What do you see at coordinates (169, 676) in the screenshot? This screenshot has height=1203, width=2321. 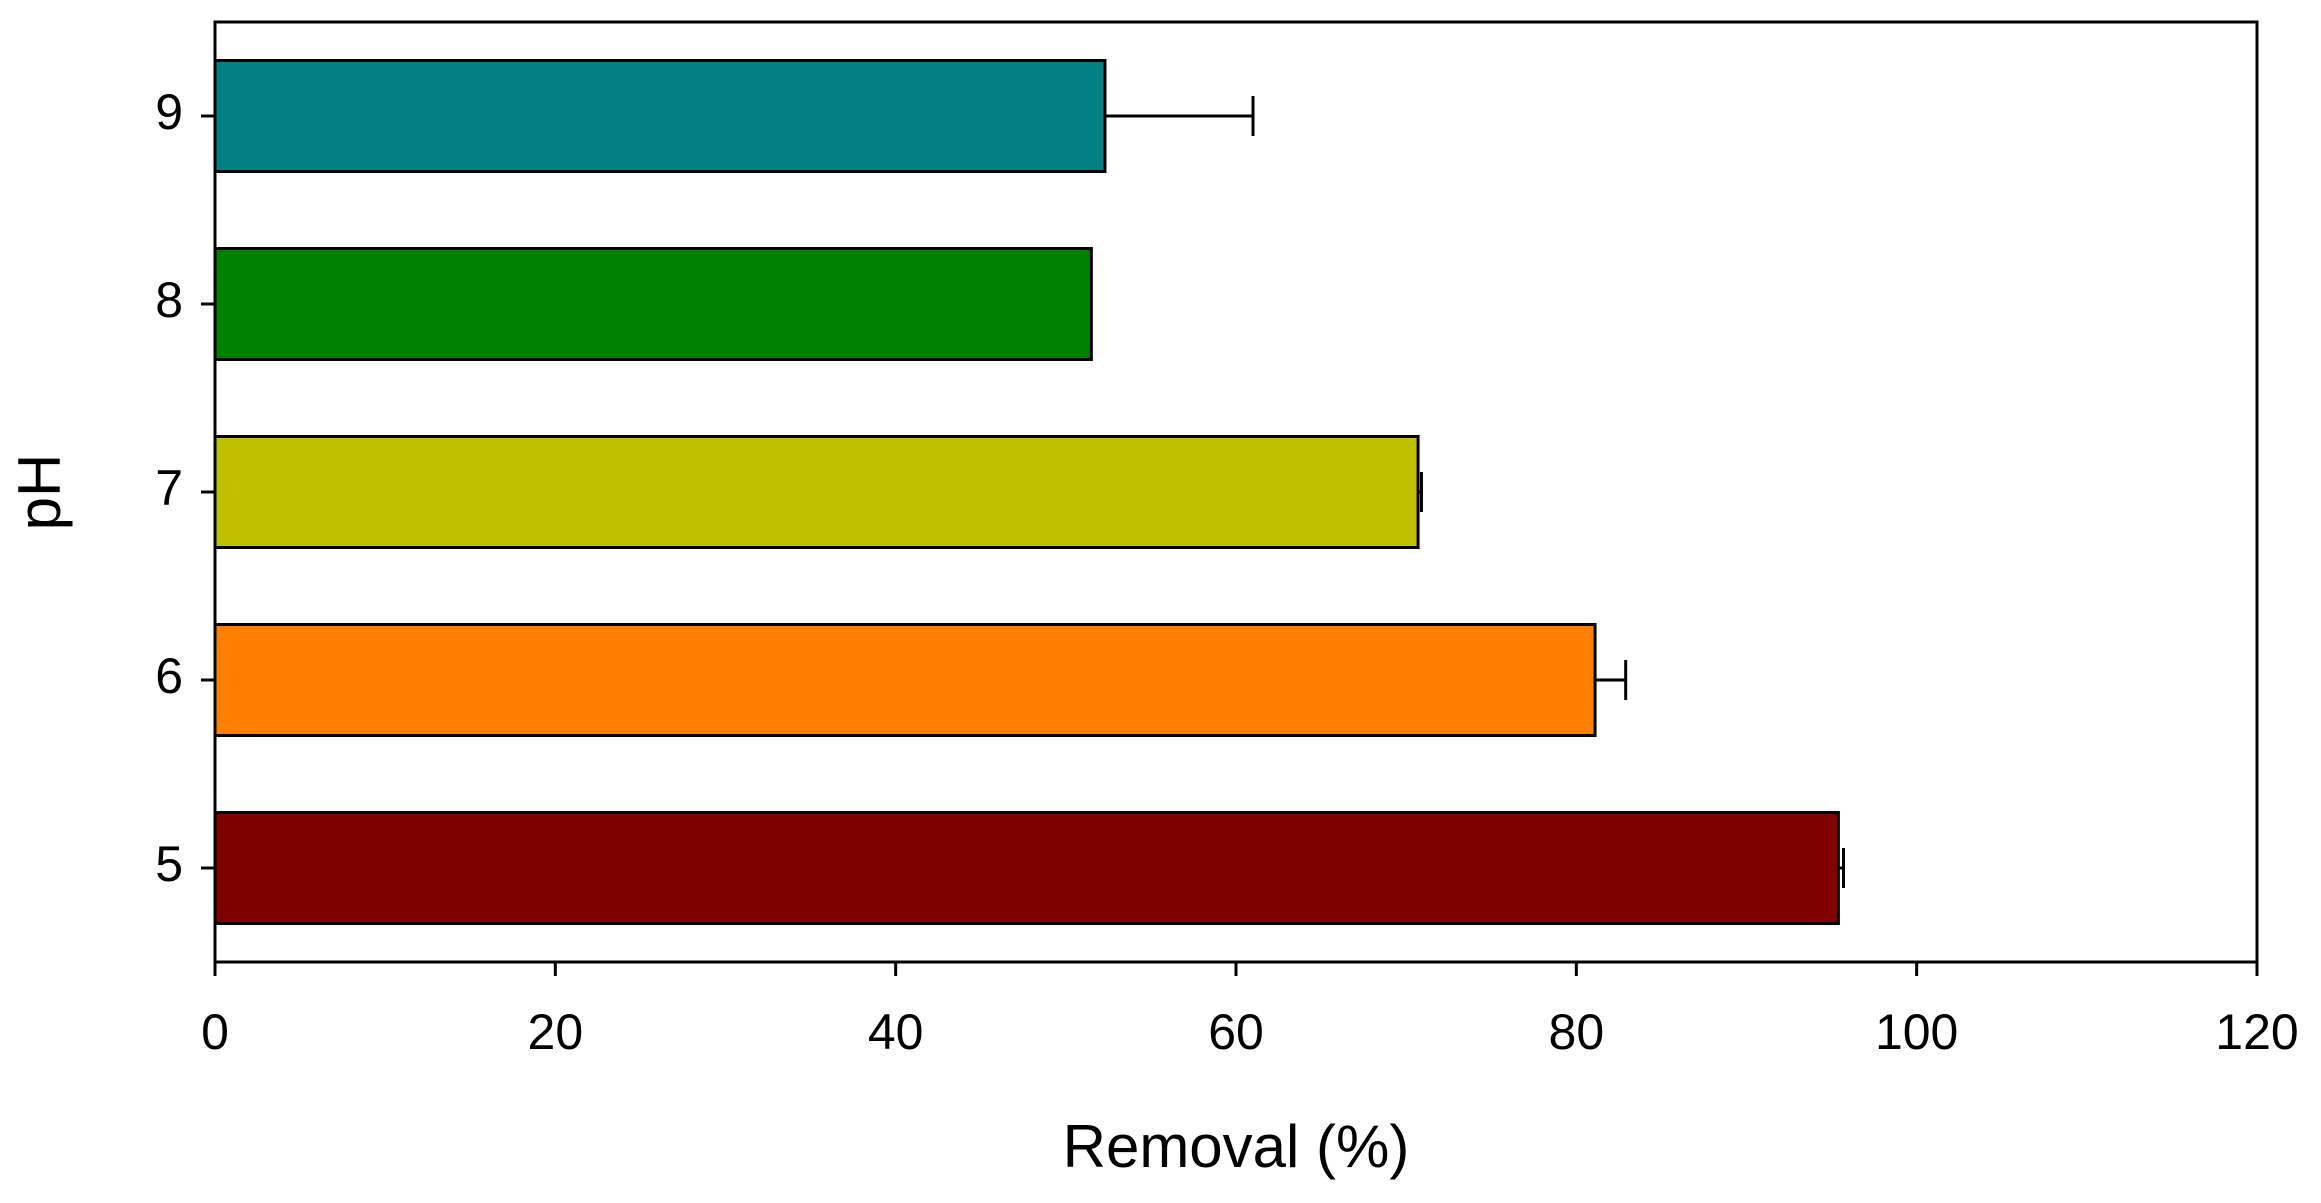 I see `y-tick-label: 6` at bounding box center [169, 676].